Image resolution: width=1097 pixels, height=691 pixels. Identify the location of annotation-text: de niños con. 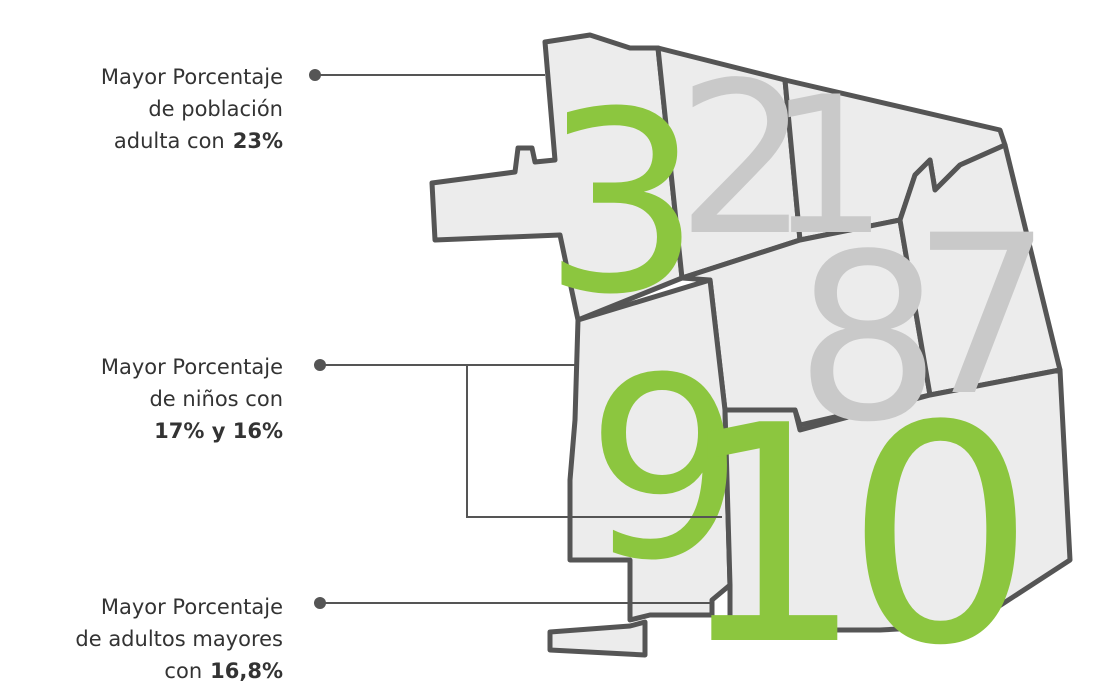
(216, 399).